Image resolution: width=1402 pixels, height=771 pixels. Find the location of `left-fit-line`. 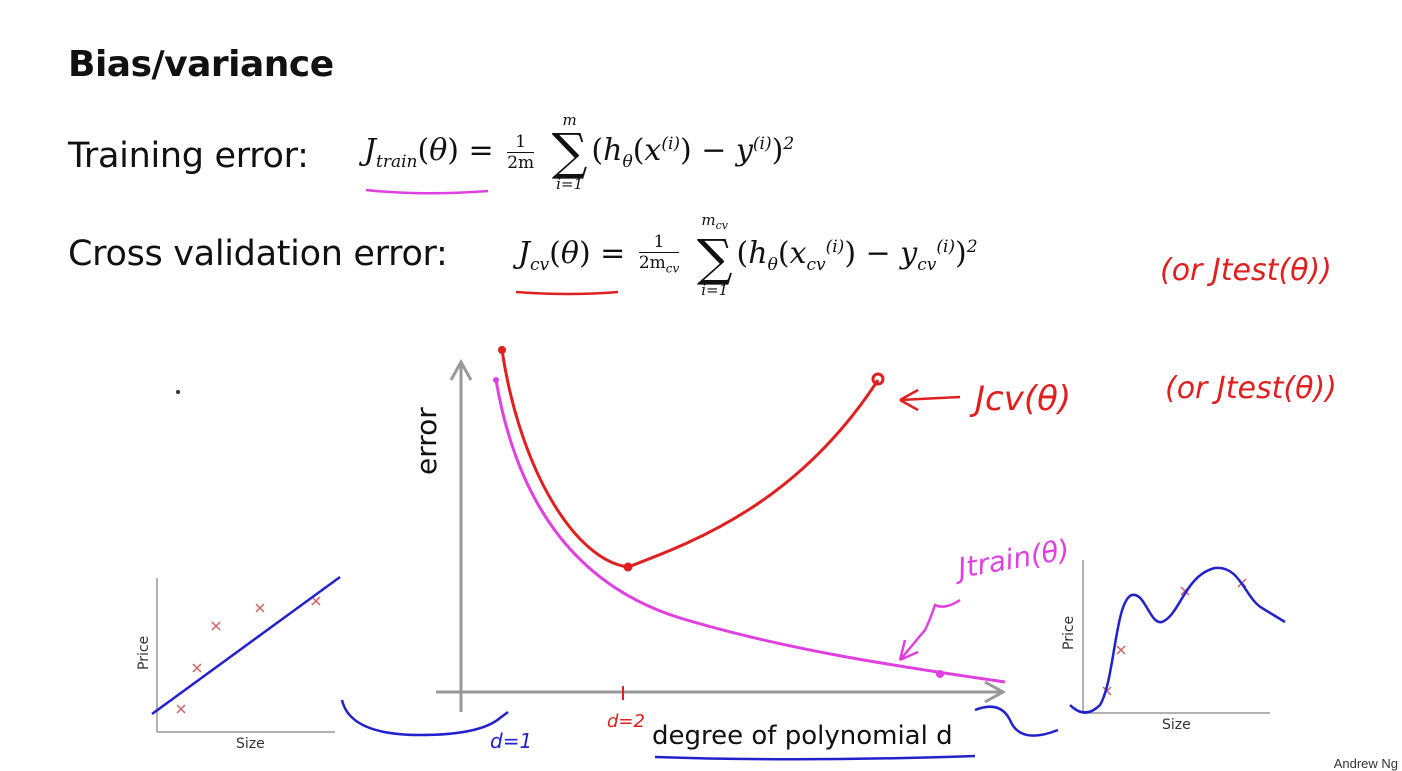

left-fit-line is located at coordinates (246, 645).